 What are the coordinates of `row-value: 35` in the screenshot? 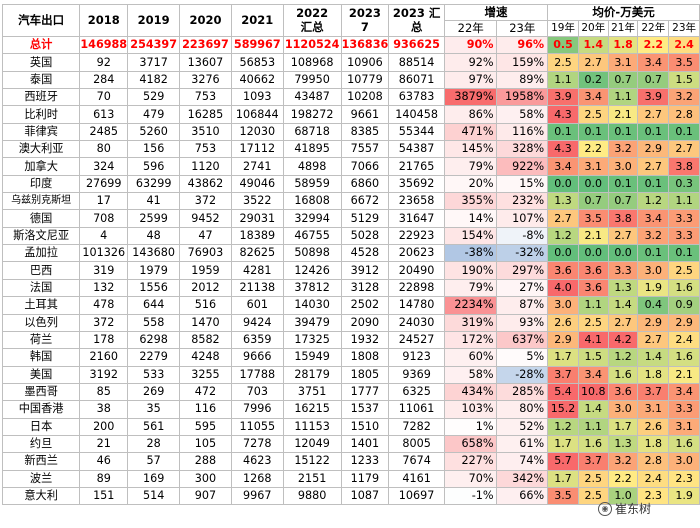 It's located at (154, 409).